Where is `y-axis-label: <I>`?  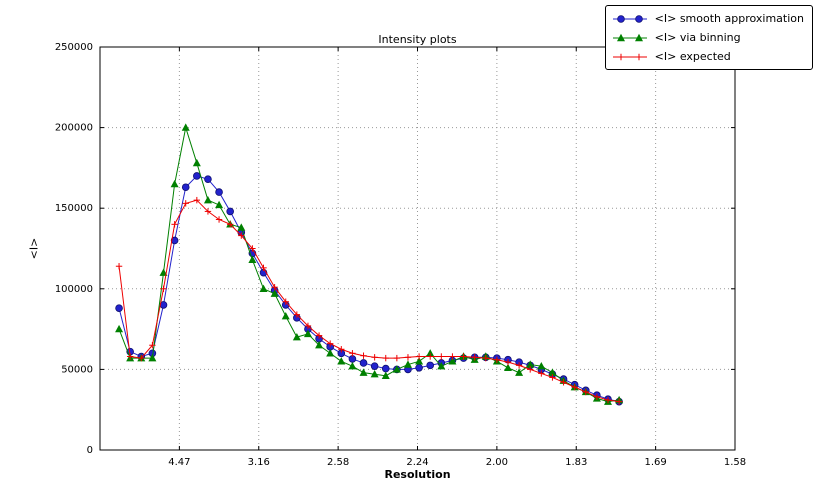 y-axis-label: <I> is located at coordinates (34, 248).